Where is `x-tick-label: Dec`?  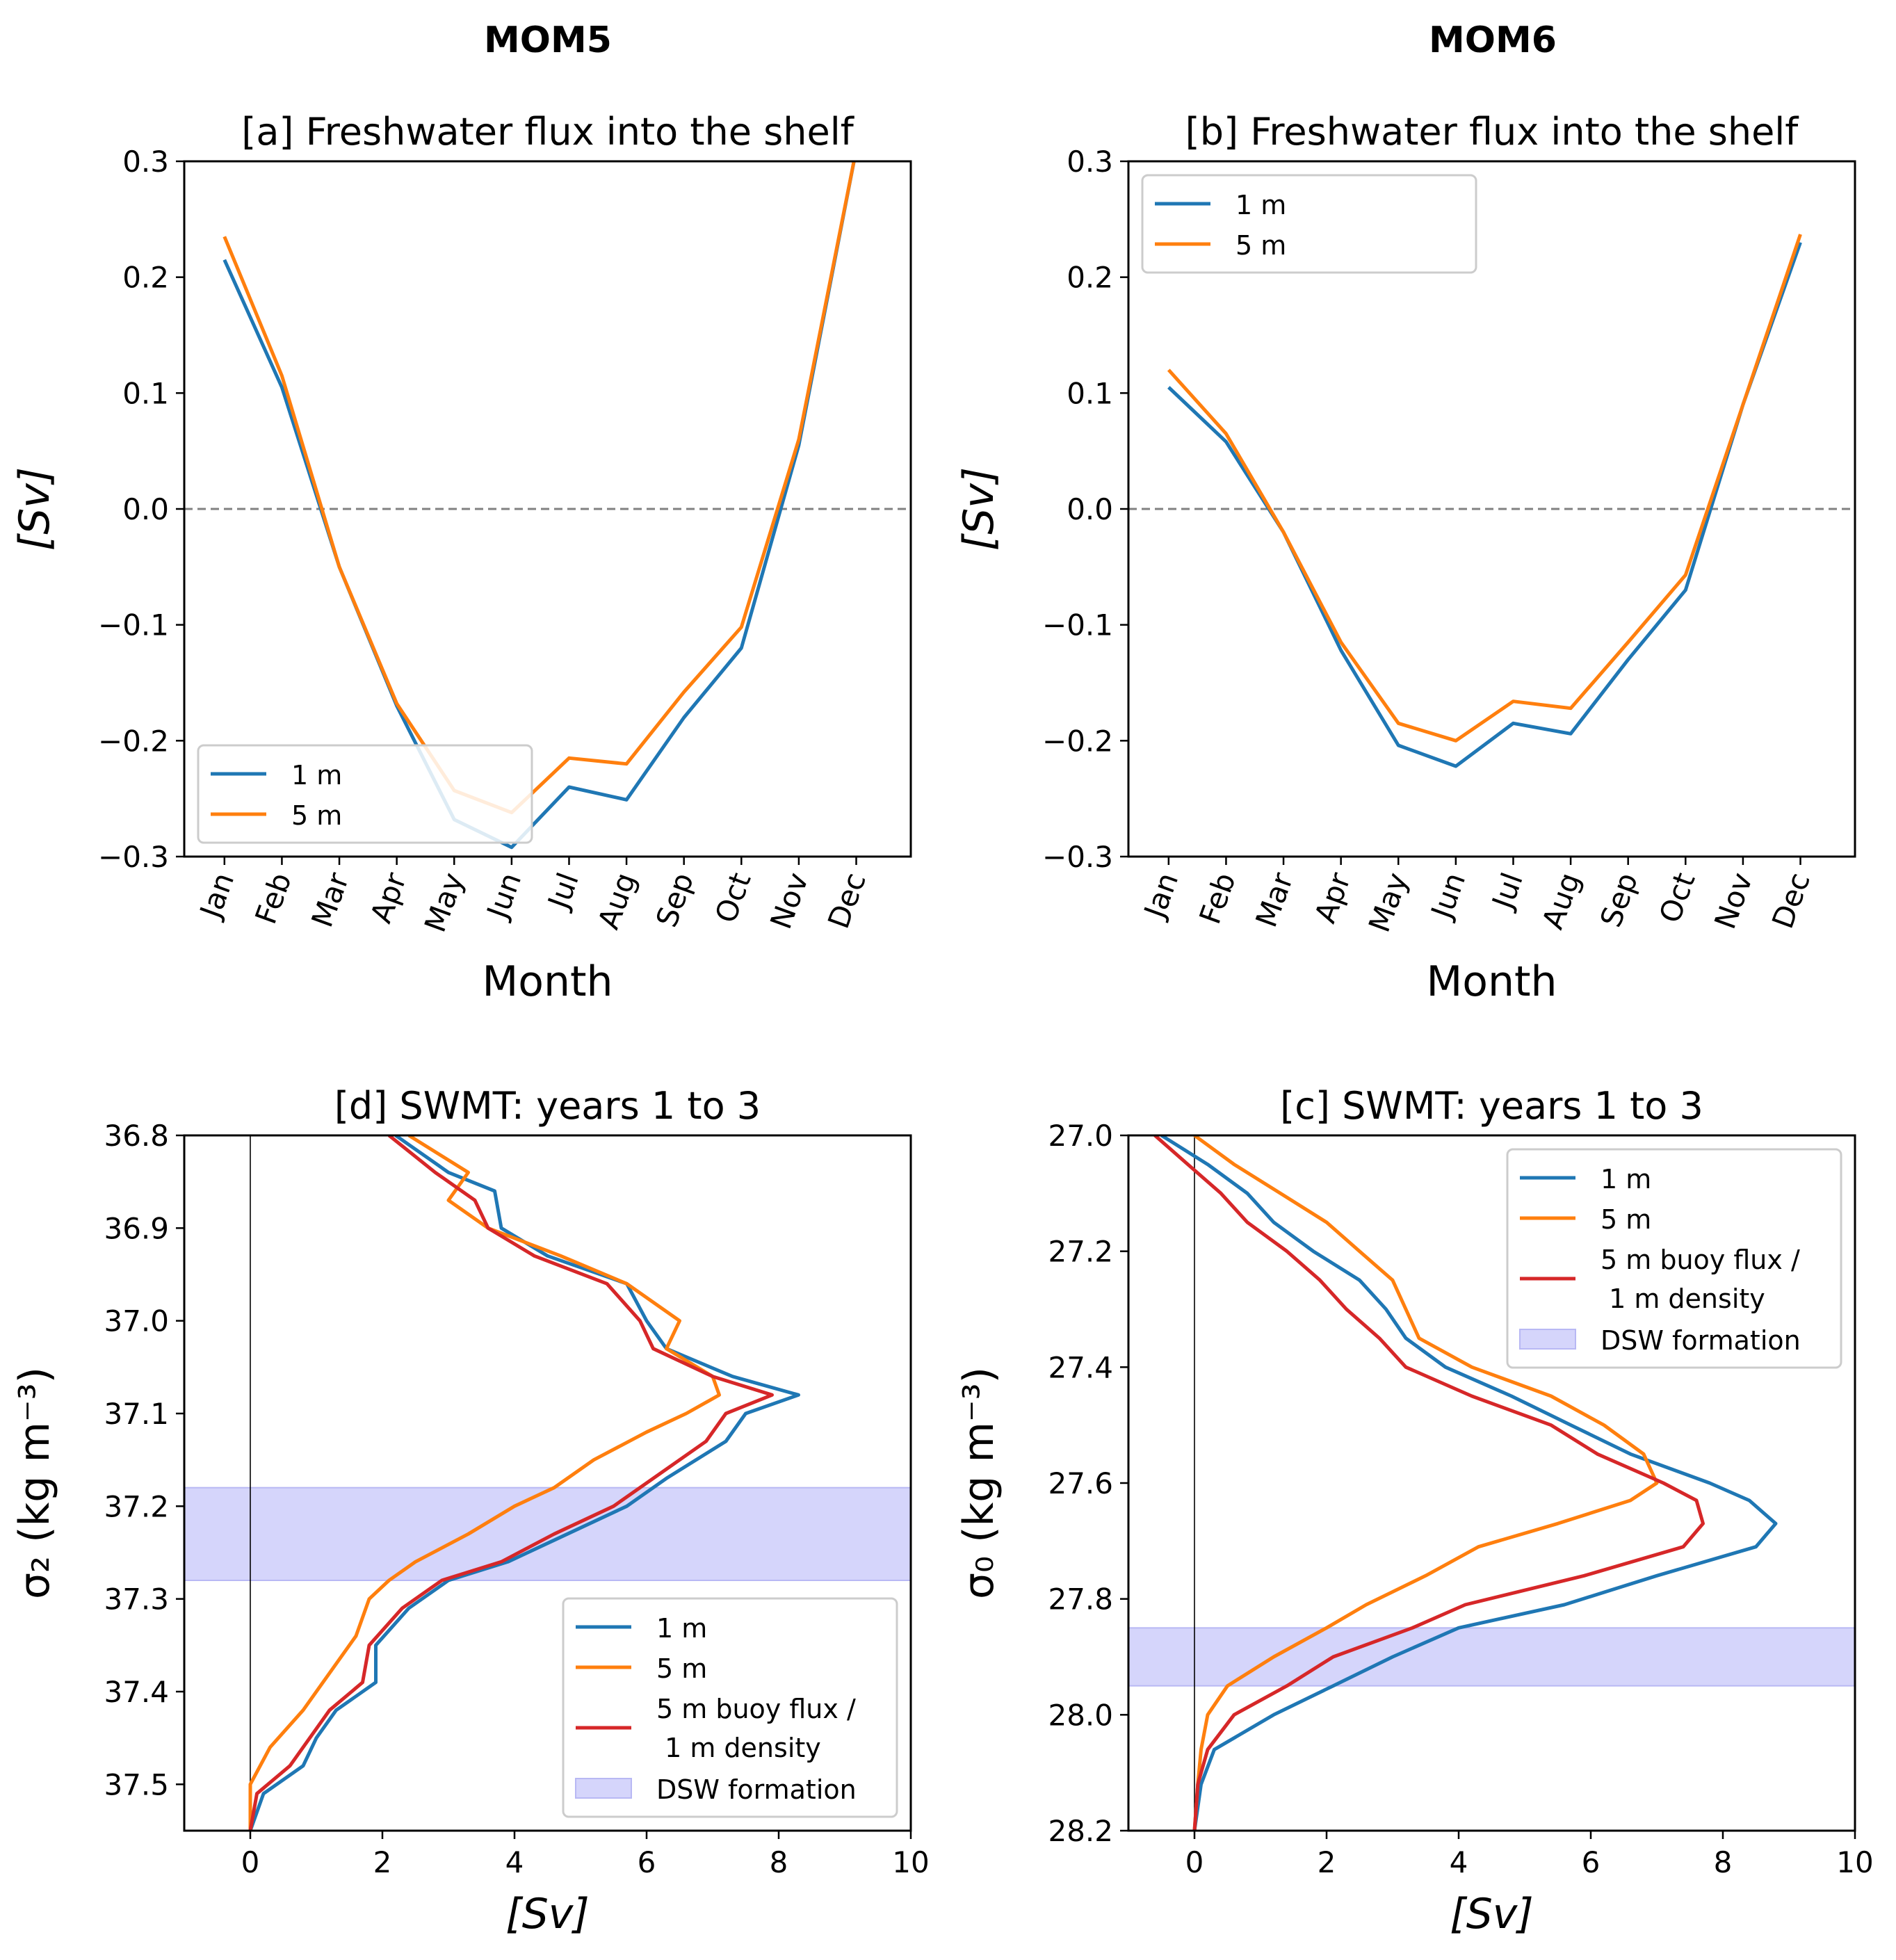 x-tick-label: Dec is located at coordinates (847, 900).